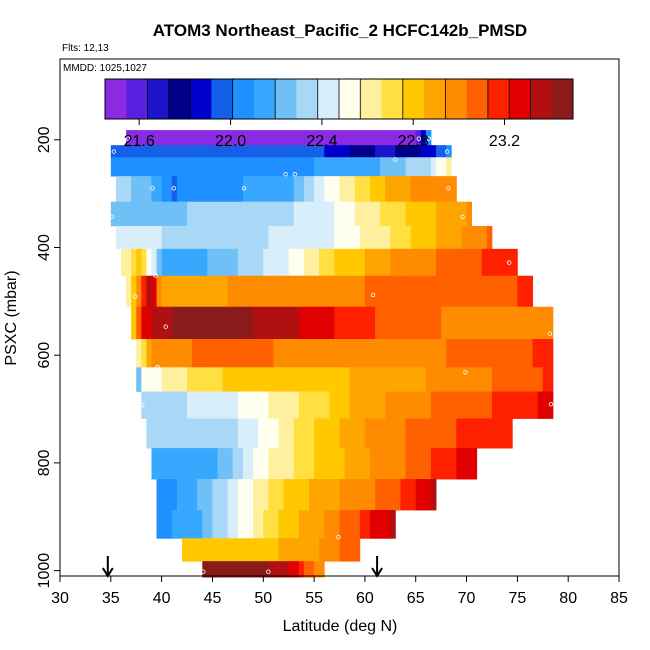 Image resolution: width=650 pixels, height=650 pixels. Describe the element at coordinates (60, 598) in the screenshot. I see `x-tick-label: 30` at that location.